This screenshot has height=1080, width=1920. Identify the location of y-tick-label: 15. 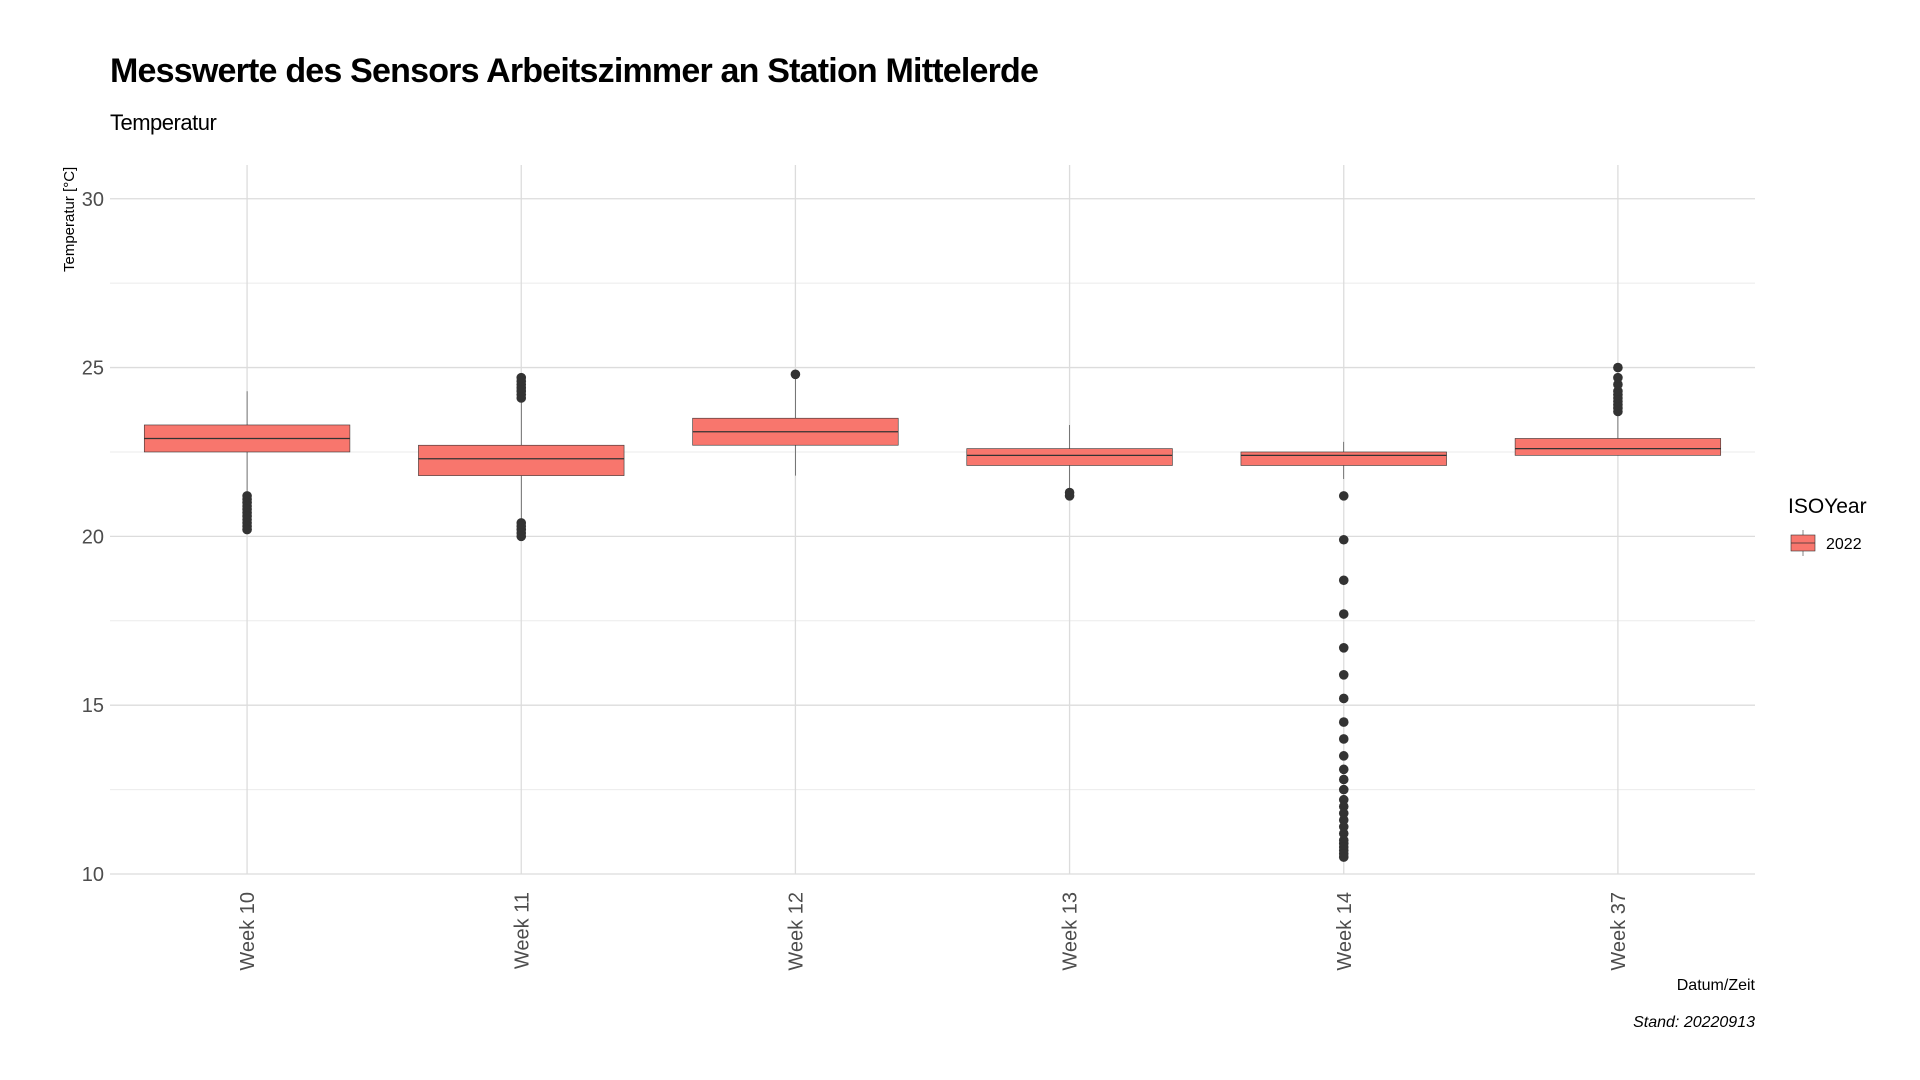
(93, 706).